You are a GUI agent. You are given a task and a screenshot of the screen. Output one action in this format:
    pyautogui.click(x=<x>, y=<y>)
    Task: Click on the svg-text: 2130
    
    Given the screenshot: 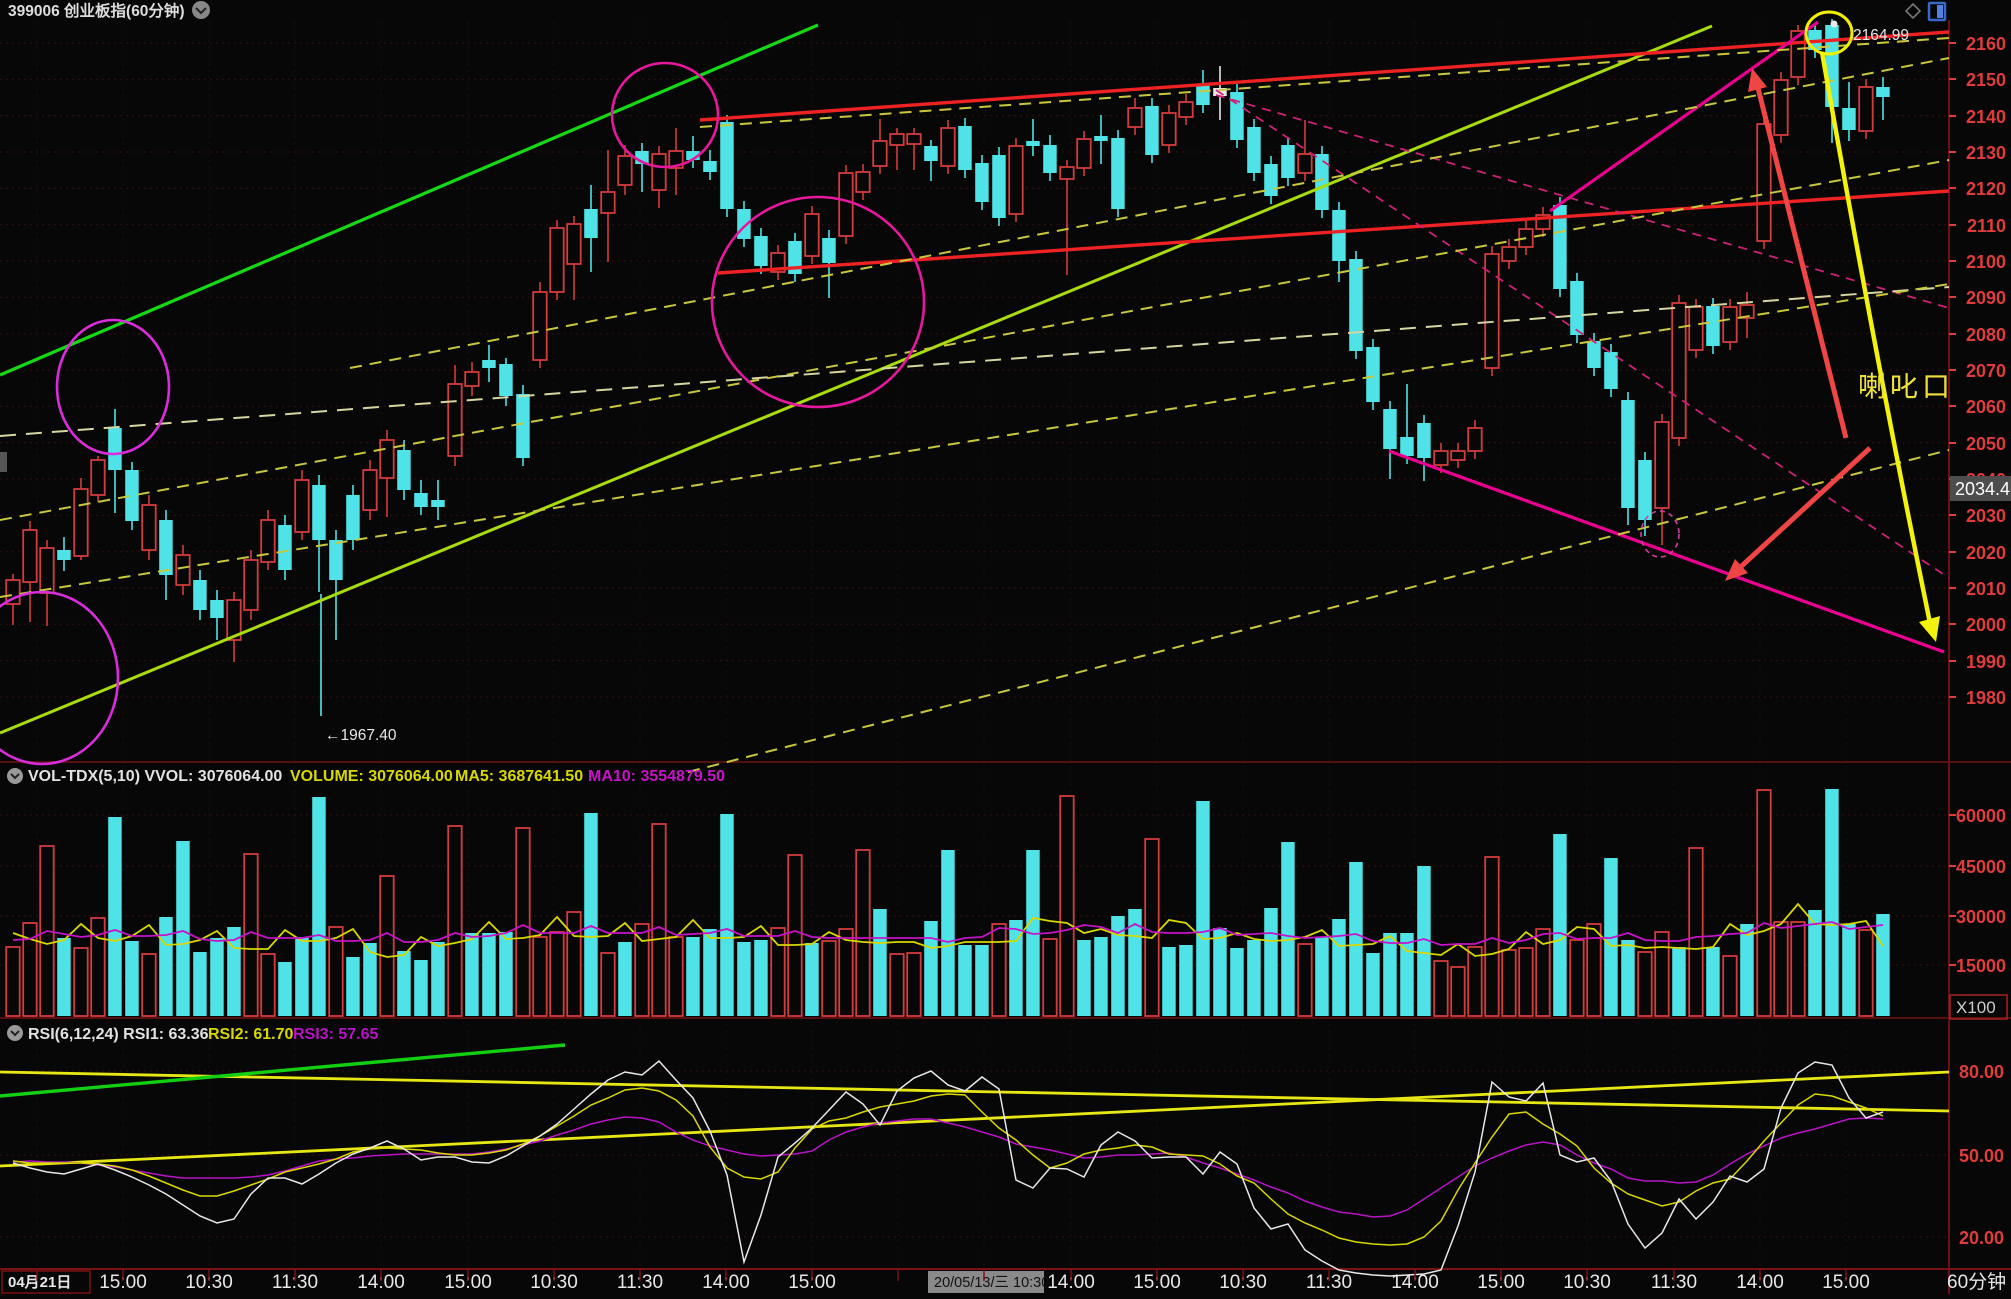 What is the action you would take?
    pyautogui.click(x=1986, y=153)
    